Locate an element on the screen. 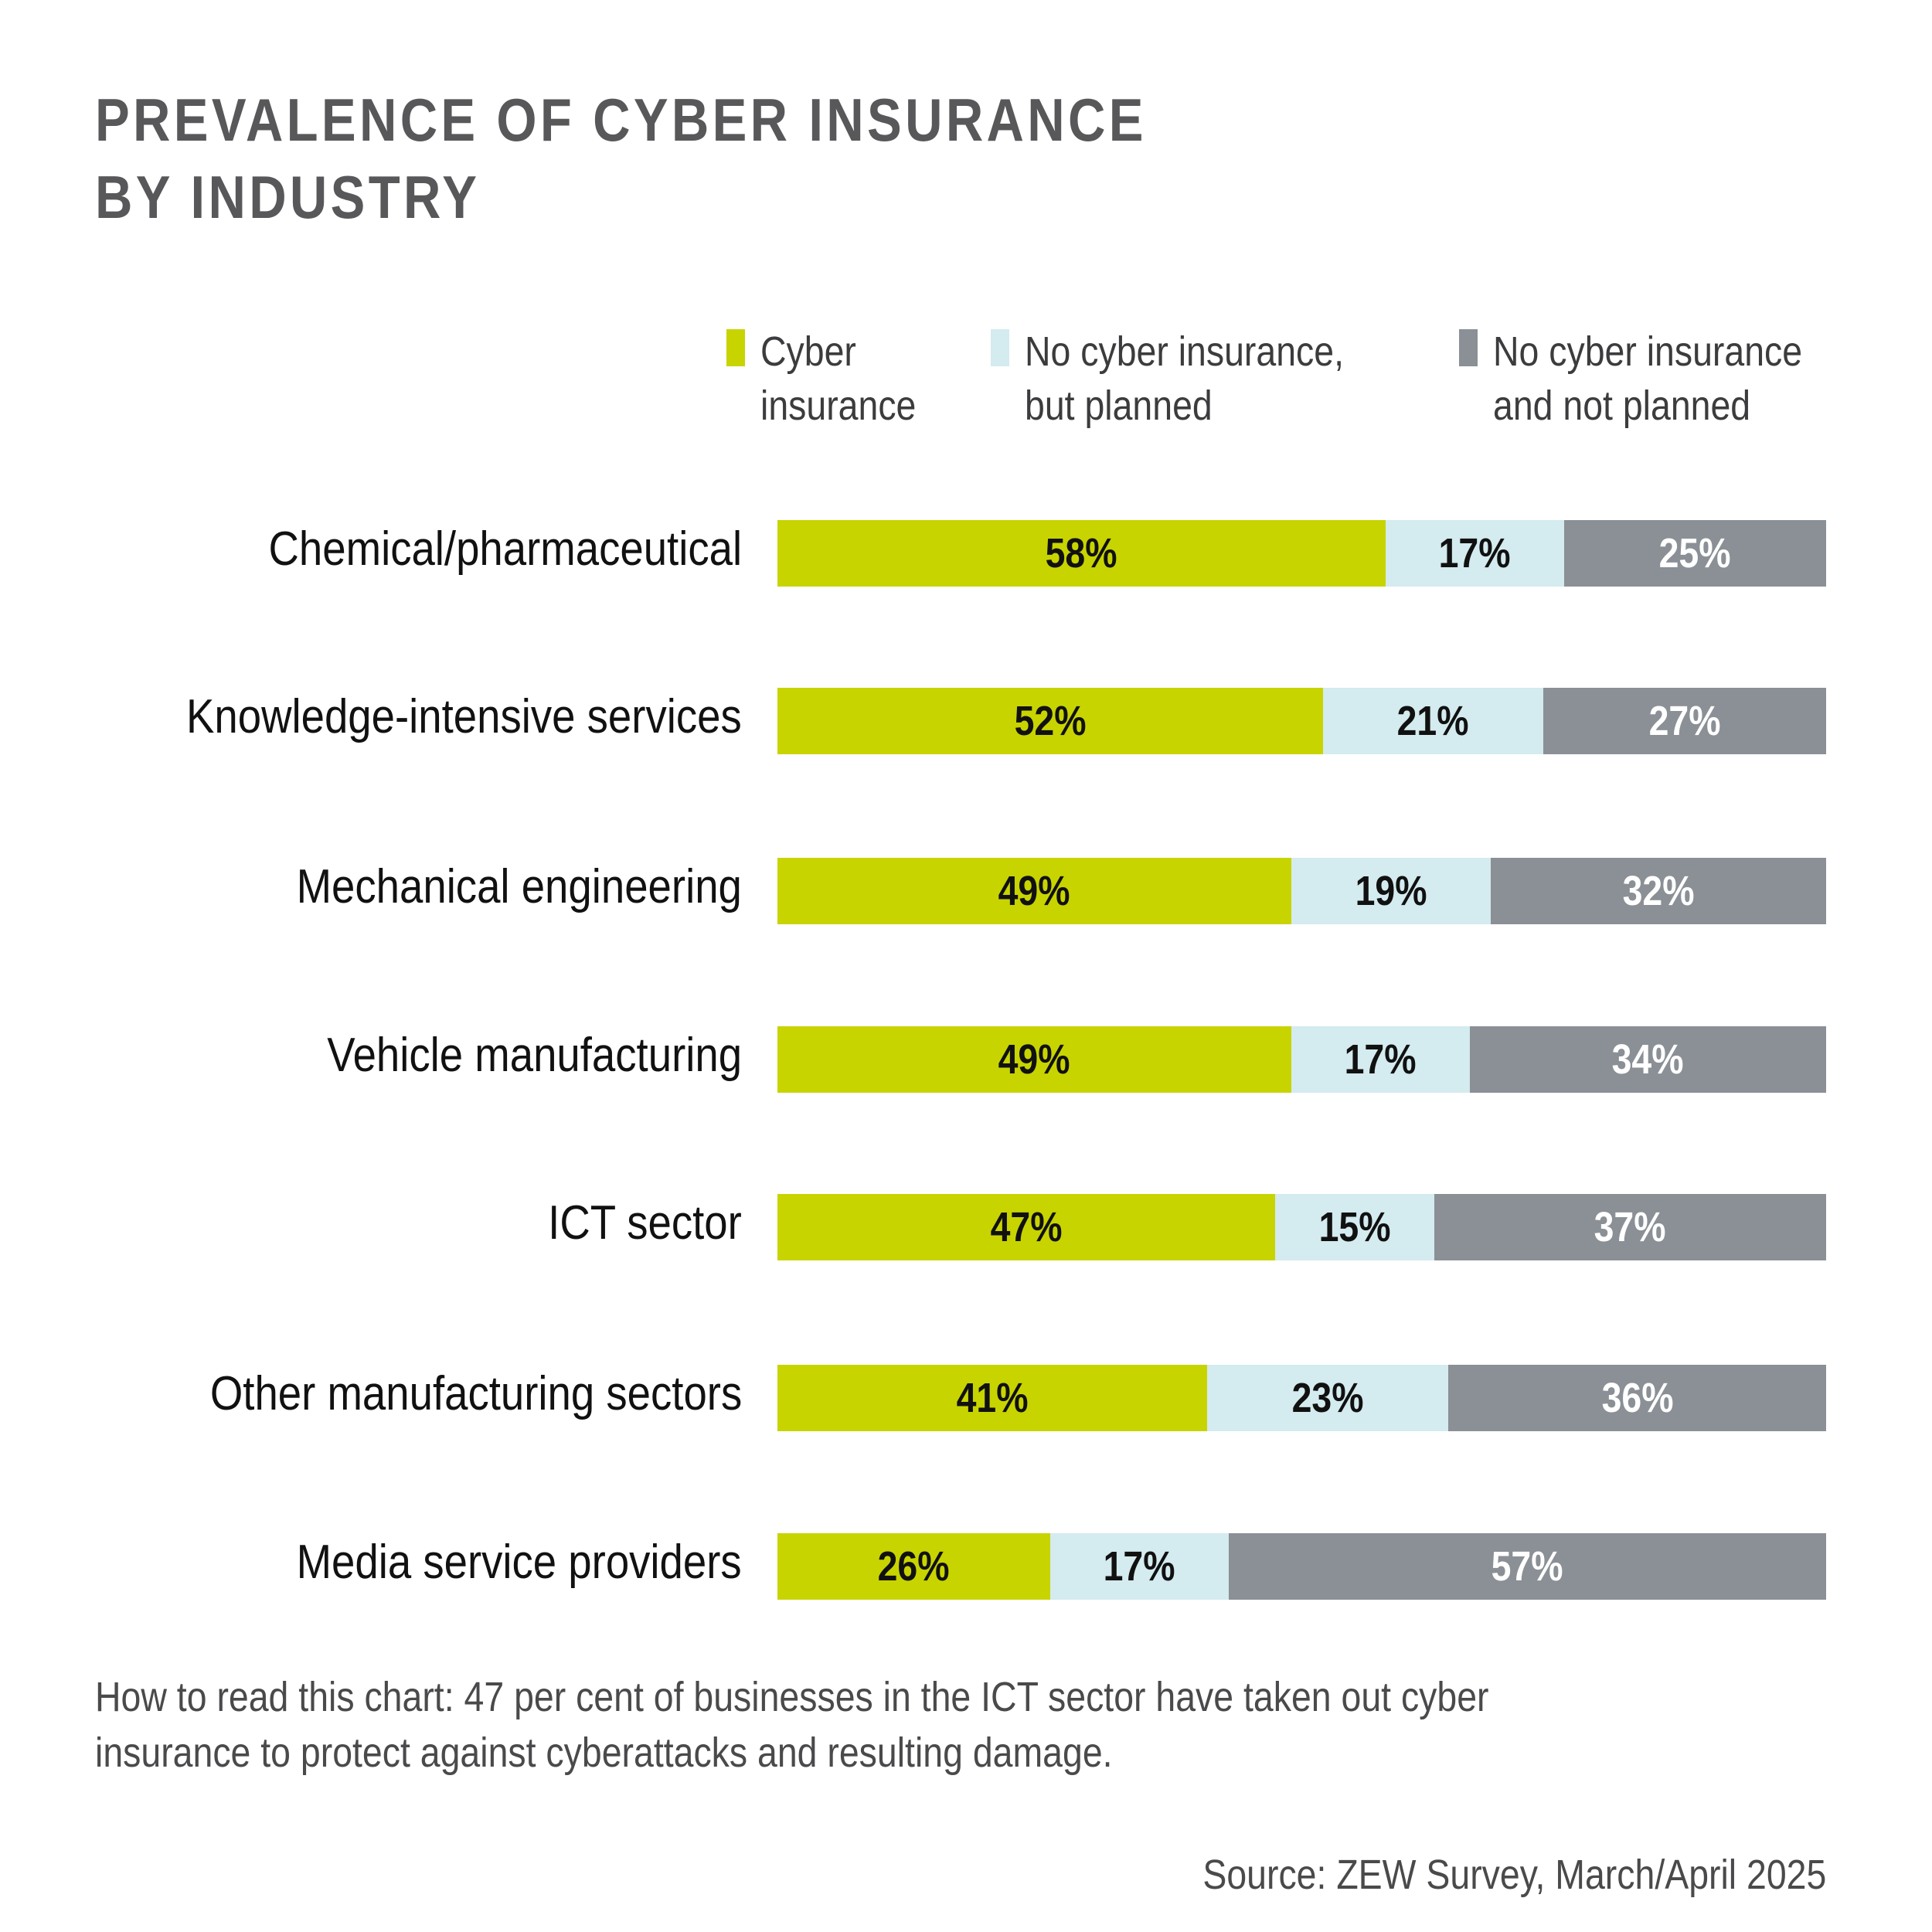 This screenshot has width=1932, height=1932. data-label: 26% is located at coordinates (914, 1567).